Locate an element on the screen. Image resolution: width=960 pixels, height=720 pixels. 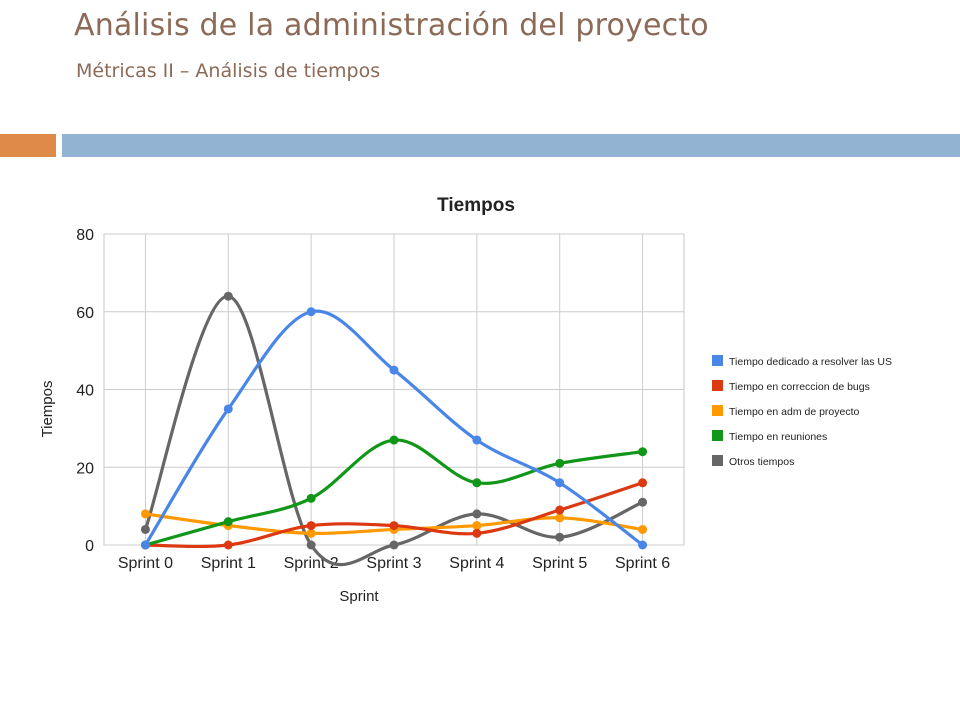
x-axis-label: Sprint is located at coordinates (359, 596).